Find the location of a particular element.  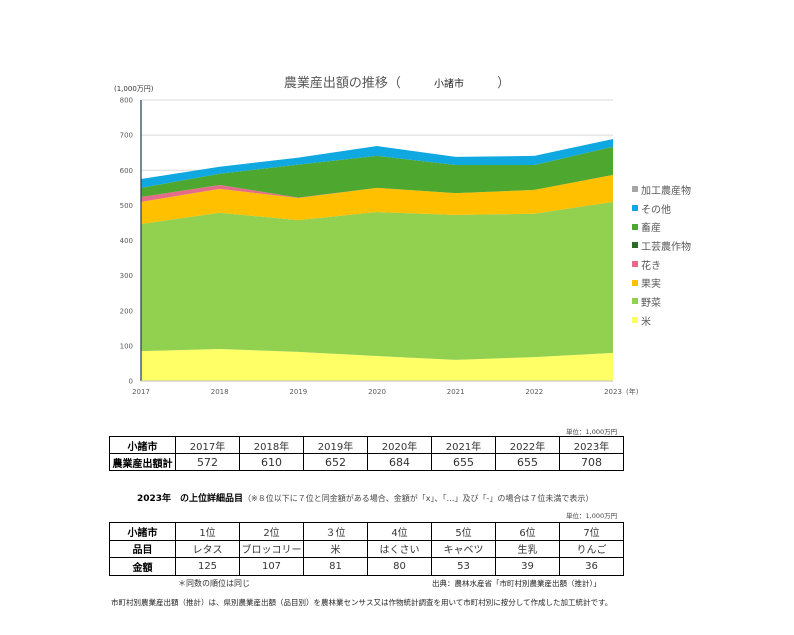

table-cell: 金額 is located at coordinates (142, 566).